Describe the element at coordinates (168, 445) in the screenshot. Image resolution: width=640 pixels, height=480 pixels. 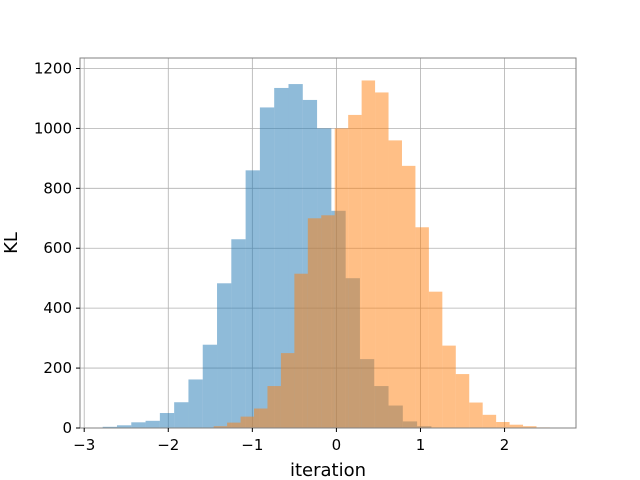
I see `x-tick-label-1: −2` at that location.